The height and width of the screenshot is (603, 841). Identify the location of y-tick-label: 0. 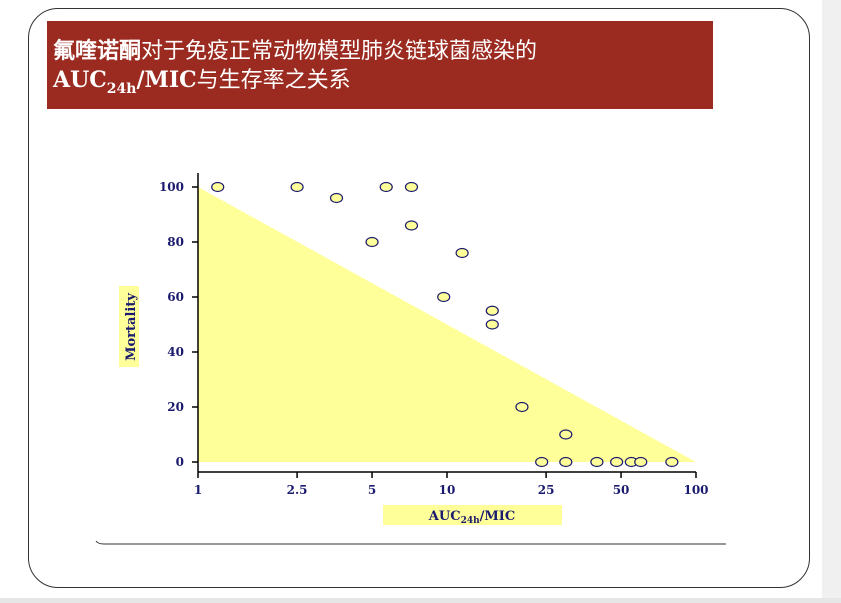
(180, 462).